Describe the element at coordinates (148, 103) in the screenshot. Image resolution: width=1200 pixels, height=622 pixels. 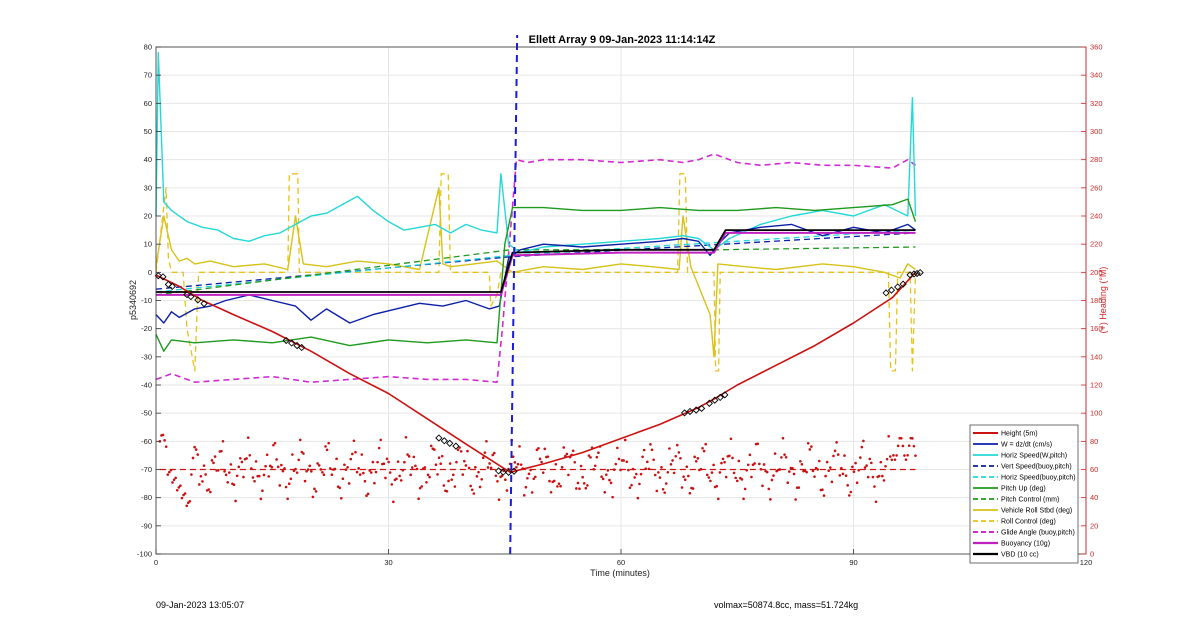
I see `y-tick-label-left: 60` at that location.